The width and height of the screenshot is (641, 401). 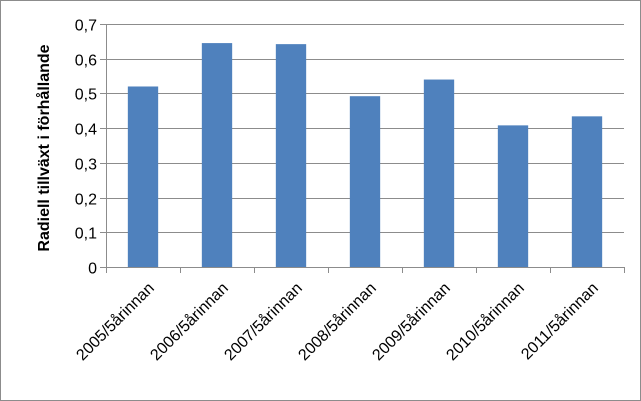 I want to click on y-tick-label: 0,5, so click(x=86, y=95).